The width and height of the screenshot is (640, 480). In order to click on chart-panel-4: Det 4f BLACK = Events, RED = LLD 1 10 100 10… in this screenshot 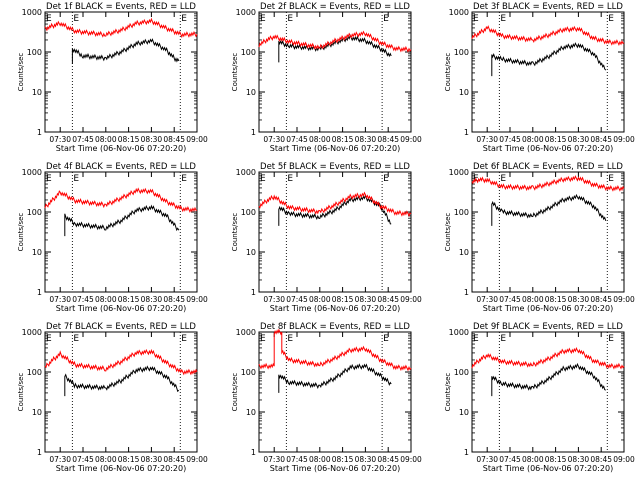, I will do `click(112, 237)`.